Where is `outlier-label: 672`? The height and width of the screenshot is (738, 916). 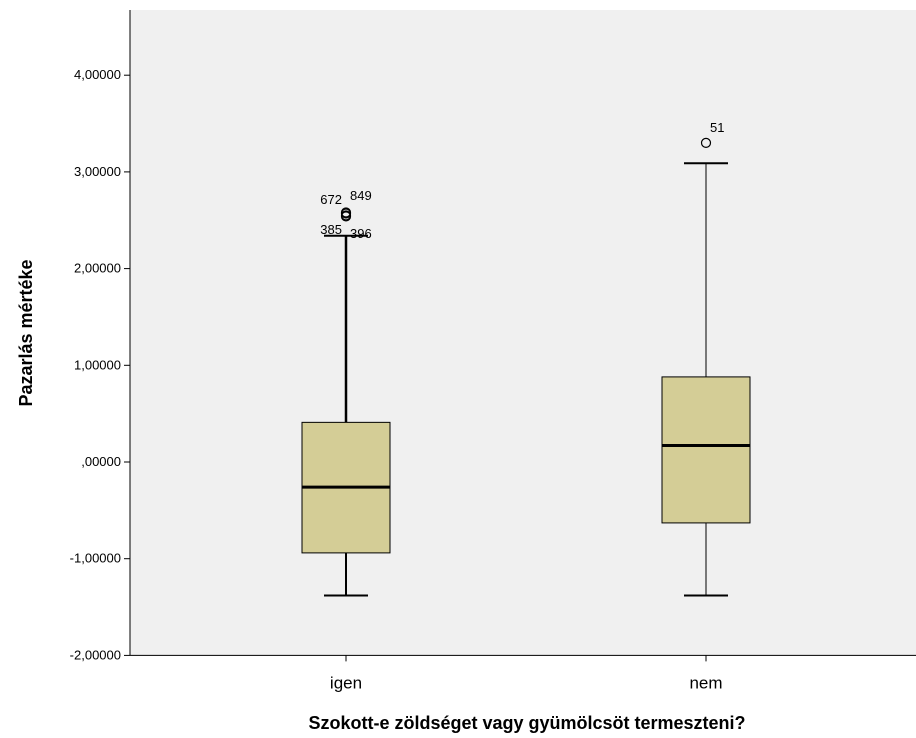 outlier-label: 672 is located at coordinates (331, 199).